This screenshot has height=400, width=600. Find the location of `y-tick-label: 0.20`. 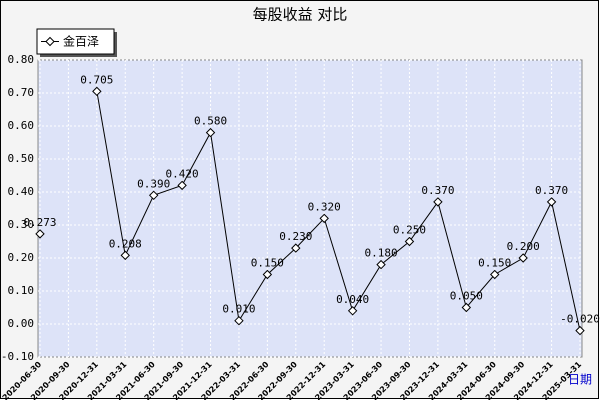

y-tick-label: 0.20 is located at coordinates (21, 257).